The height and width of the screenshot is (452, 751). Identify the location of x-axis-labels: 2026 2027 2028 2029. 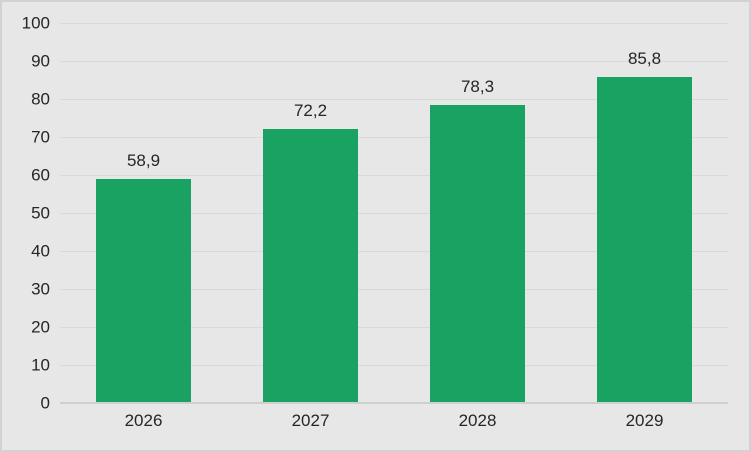
(394, 420).